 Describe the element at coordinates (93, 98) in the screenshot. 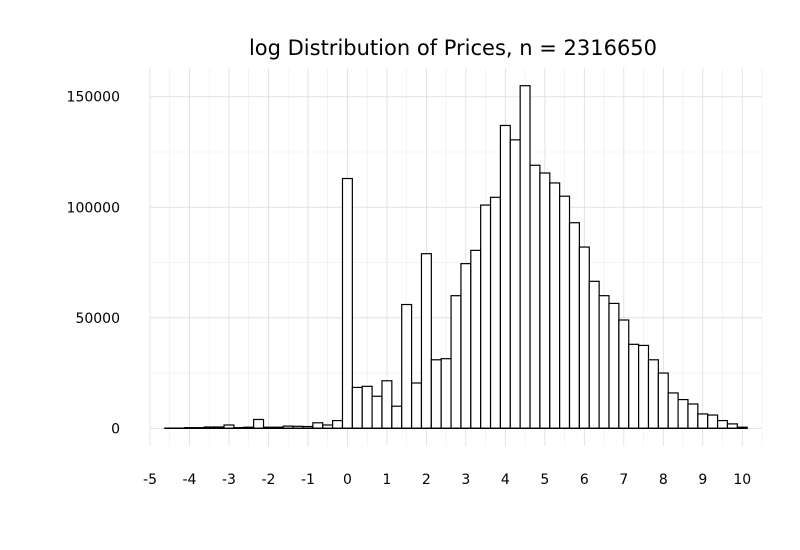

I see `y-tick-label: 150000` at that location.